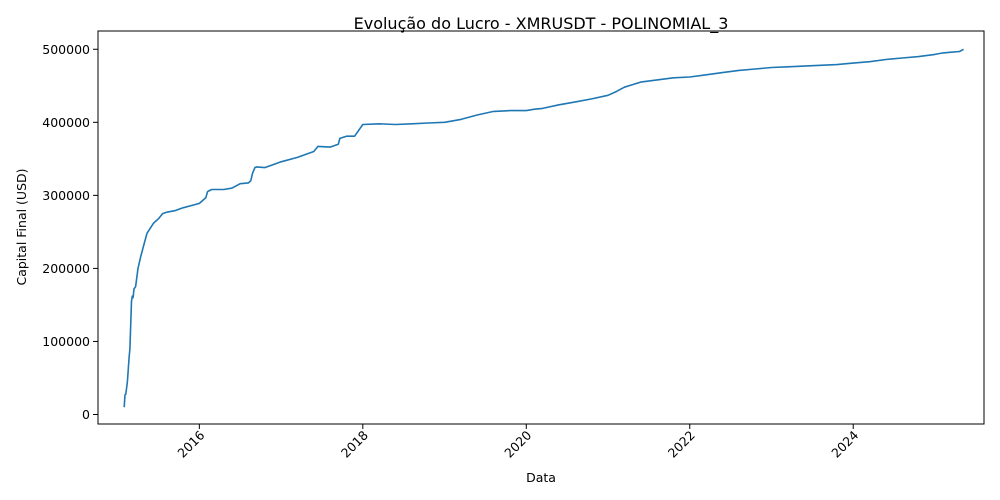  Describe the element at coordinates (354, 443) in the screenshot. I see `x-tick-label: 2018` at that location.